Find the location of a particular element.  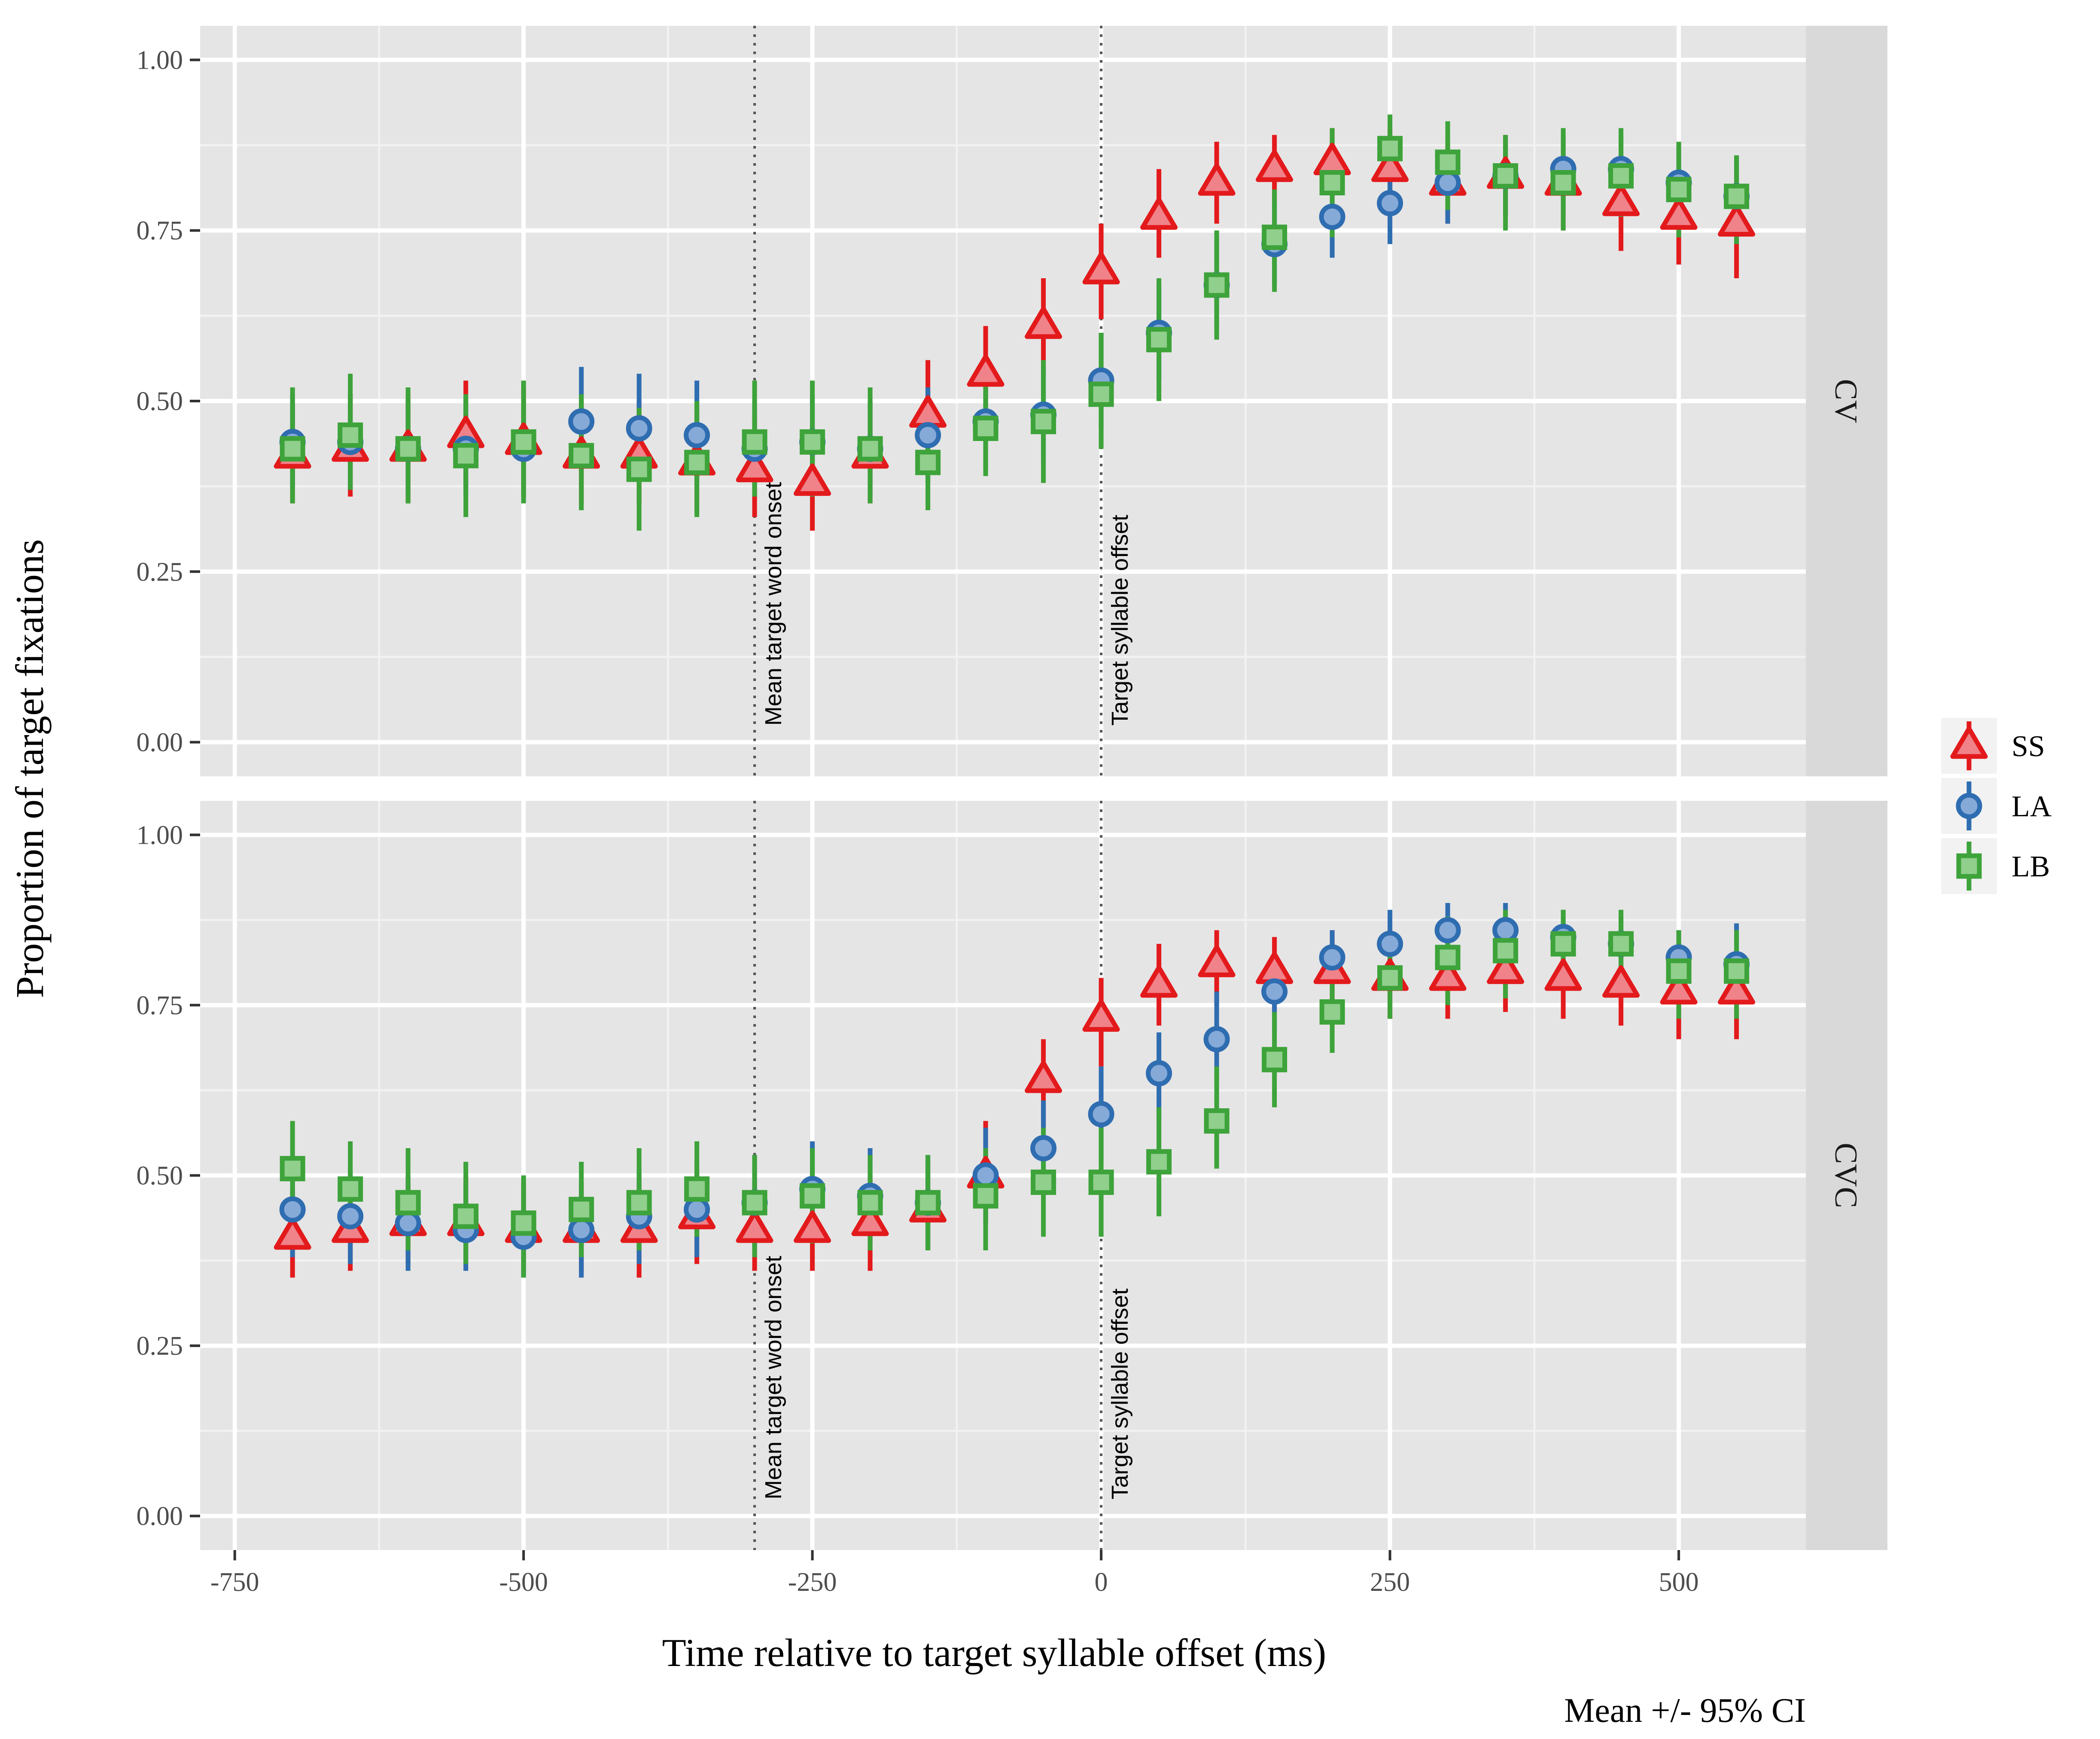

x-tick-label: -500 is located at coordinates (524, 1582).